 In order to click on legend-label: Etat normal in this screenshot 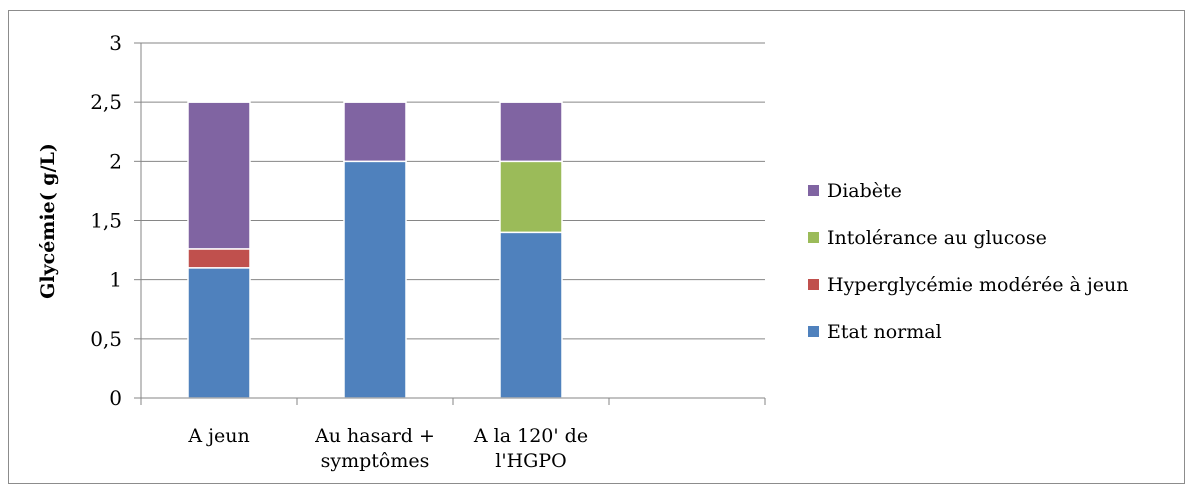, I will do `click(884, 331)`.